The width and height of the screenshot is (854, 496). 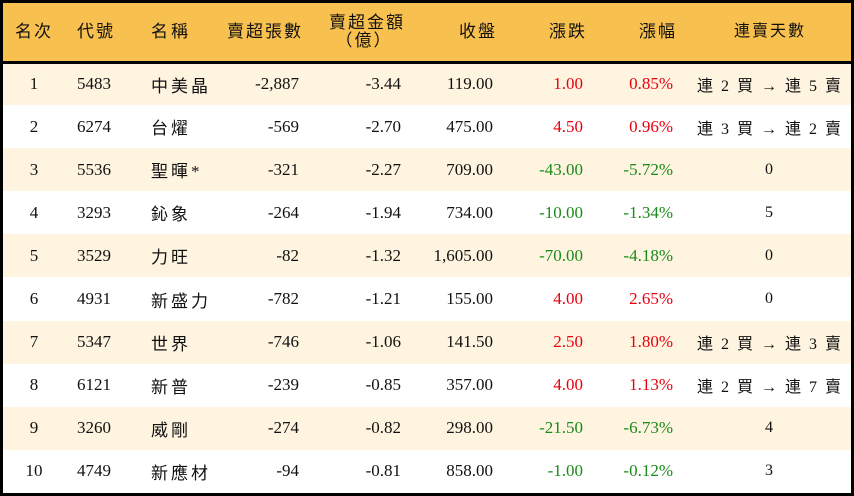 I want to click on streak-cell: 3, so click(x=770, y=471).